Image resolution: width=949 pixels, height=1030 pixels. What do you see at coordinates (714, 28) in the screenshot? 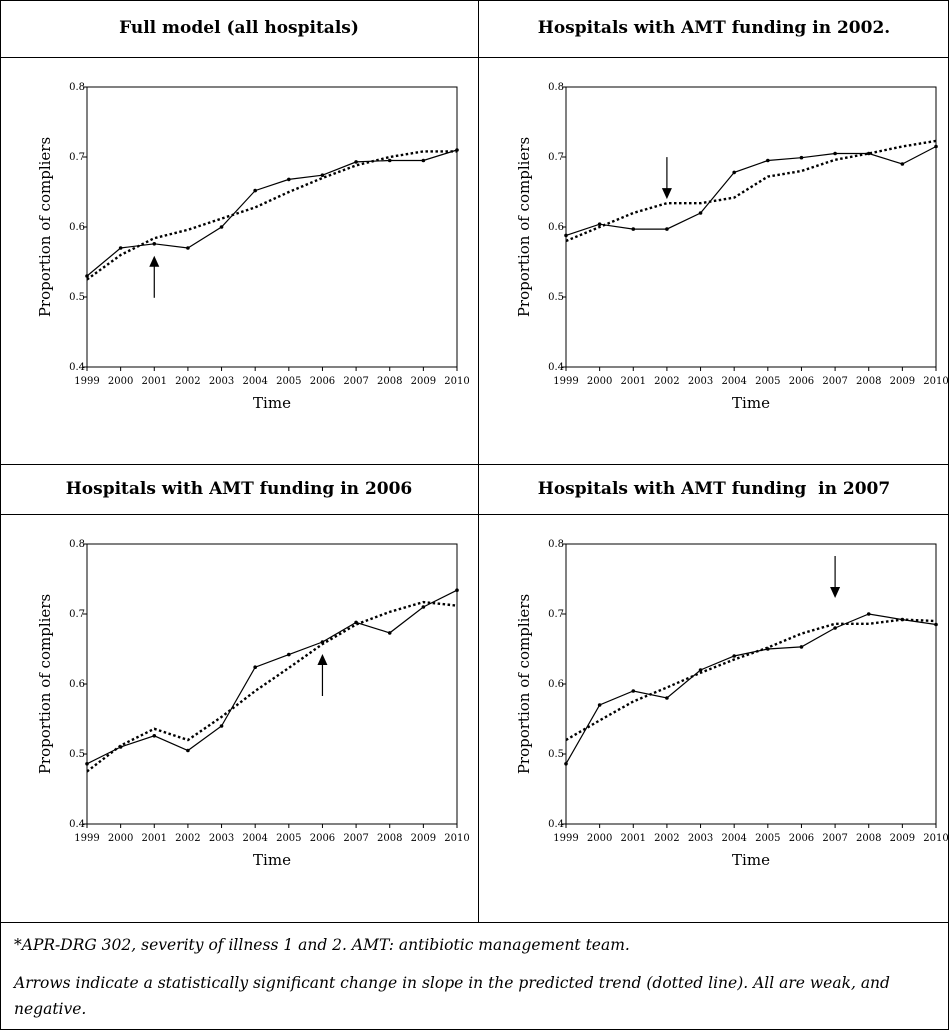
I see `panel-title-2: Hospitals with AMT funding in 2002.` at bounding box center [714, 28].